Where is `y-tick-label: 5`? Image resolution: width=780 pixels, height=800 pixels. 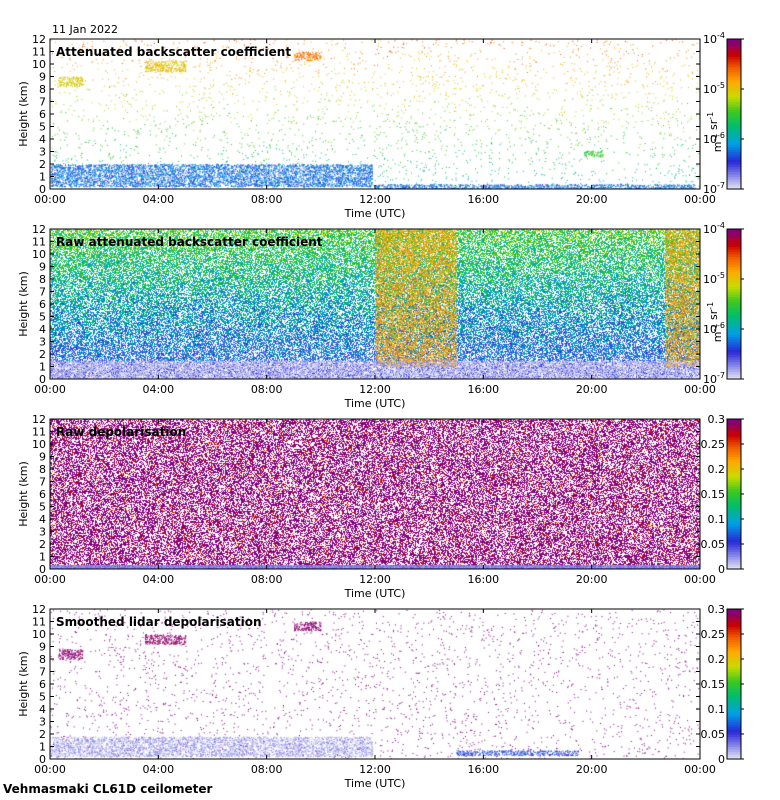 y-tick-label: 5 is located at coordinates (42, 507).